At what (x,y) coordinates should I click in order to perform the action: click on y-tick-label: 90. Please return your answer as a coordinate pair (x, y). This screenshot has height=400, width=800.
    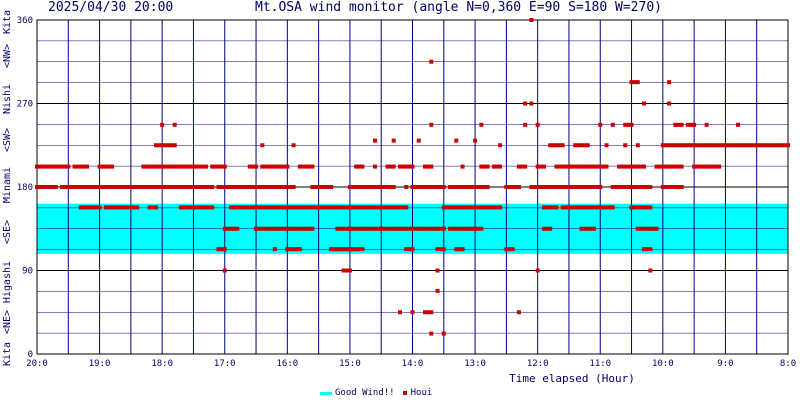
    Looking at the image, I should click on (27, 272).